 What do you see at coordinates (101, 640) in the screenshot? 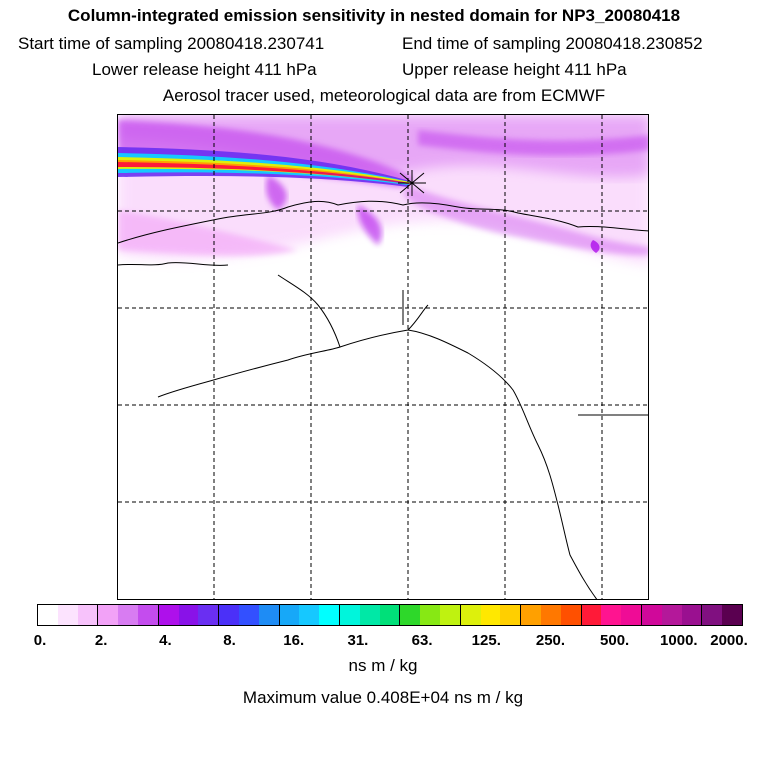
I see `colorbar-tick-label: 2.` at bounding box center [101, 640].